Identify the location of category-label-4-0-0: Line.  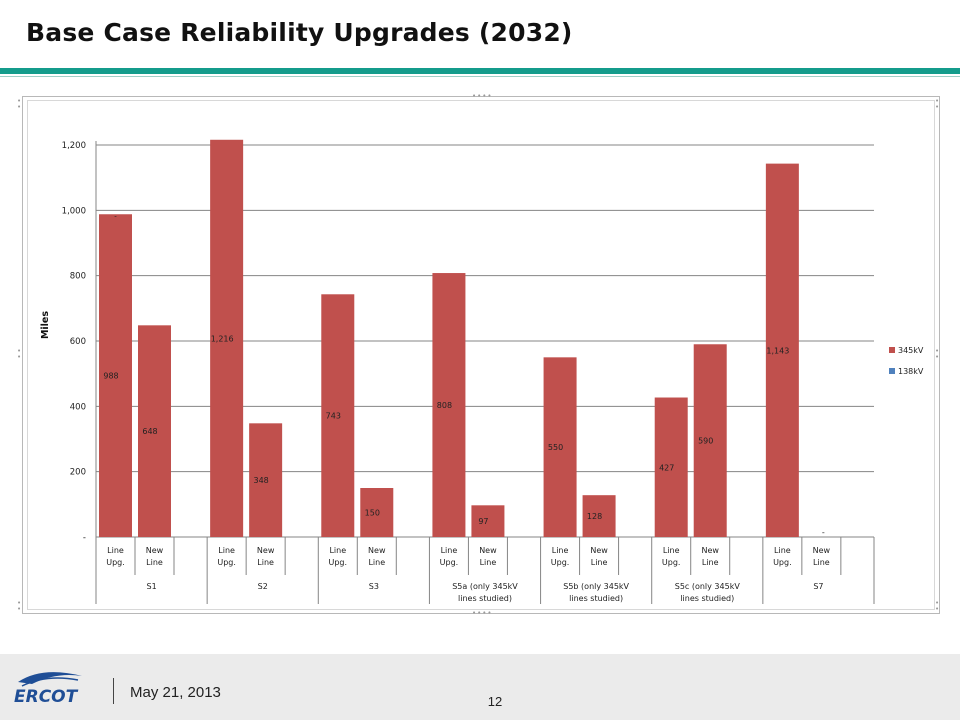
(560, 550).